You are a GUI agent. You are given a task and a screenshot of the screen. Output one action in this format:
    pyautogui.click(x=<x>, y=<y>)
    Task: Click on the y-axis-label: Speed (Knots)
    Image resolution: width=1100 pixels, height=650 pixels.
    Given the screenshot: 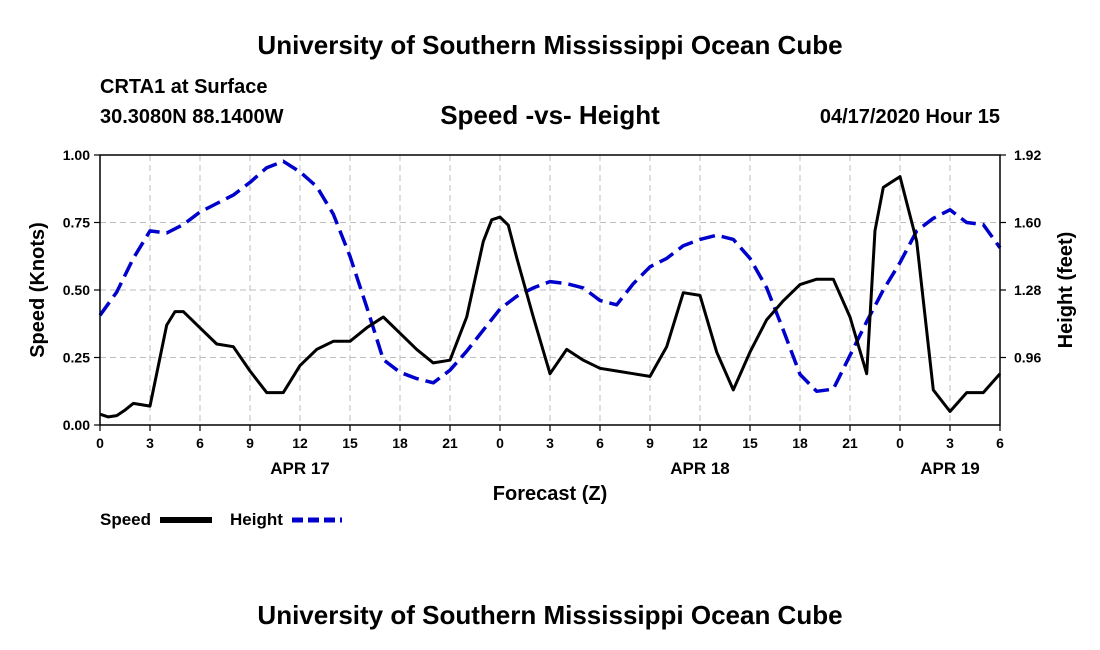 What is the action you would take?
    pyautogui.click(x=38, y=290)
    